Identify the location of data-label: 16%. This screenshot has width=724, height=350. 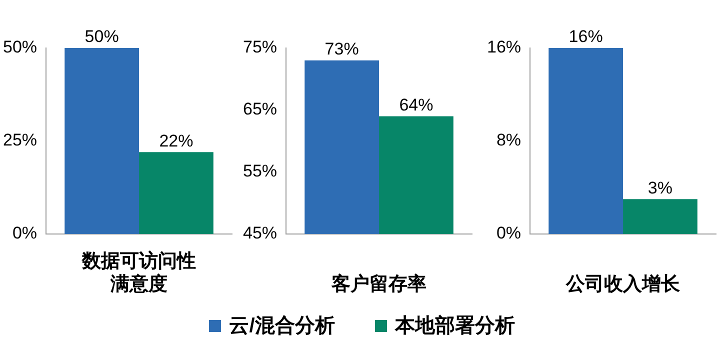
(585, 36).